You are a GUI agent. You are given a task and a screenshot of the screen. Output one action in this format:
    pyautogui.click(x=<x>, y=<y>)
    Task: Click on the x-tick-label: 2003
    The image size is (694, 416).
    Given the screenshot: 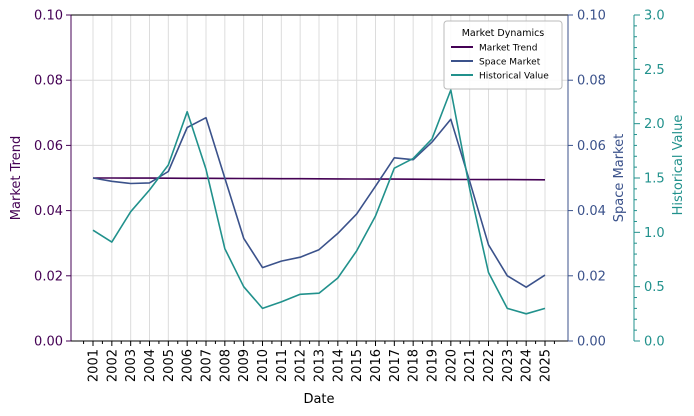 What is the action you would take?
    pyautogui.click(x=131, y=365)
    